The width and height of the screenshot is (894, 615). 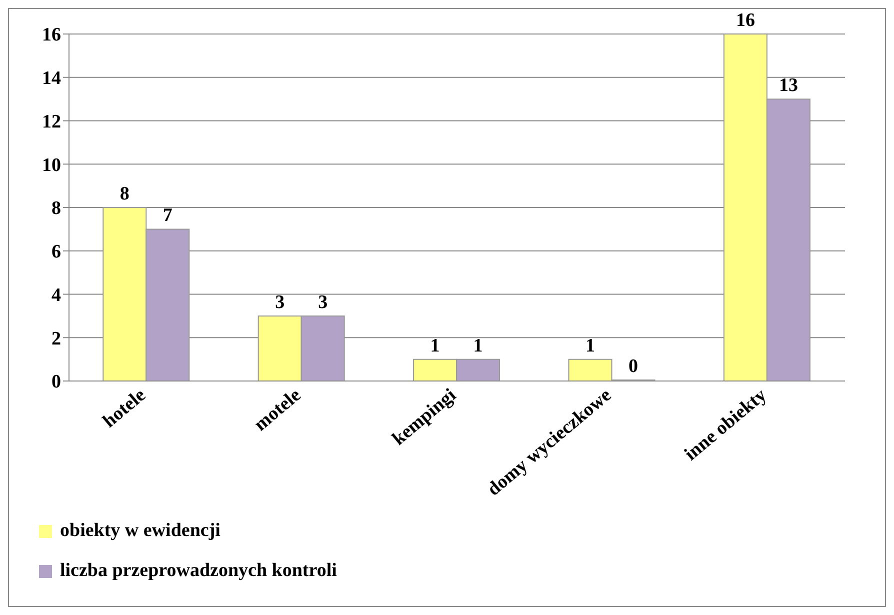 What do you see at coordinates (57, 295) in the screenshot?
I see `y-tick-label: 4` at bounding box center [57, 295].